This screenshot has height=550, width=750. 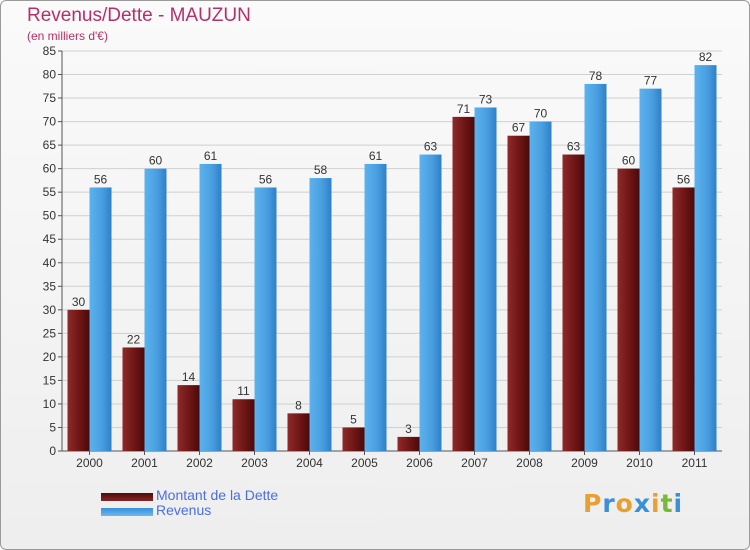 What do you see at coordinates (593, 503) in the screenshot?
I see `logo-letter: P` at bounding box center [593, 503].